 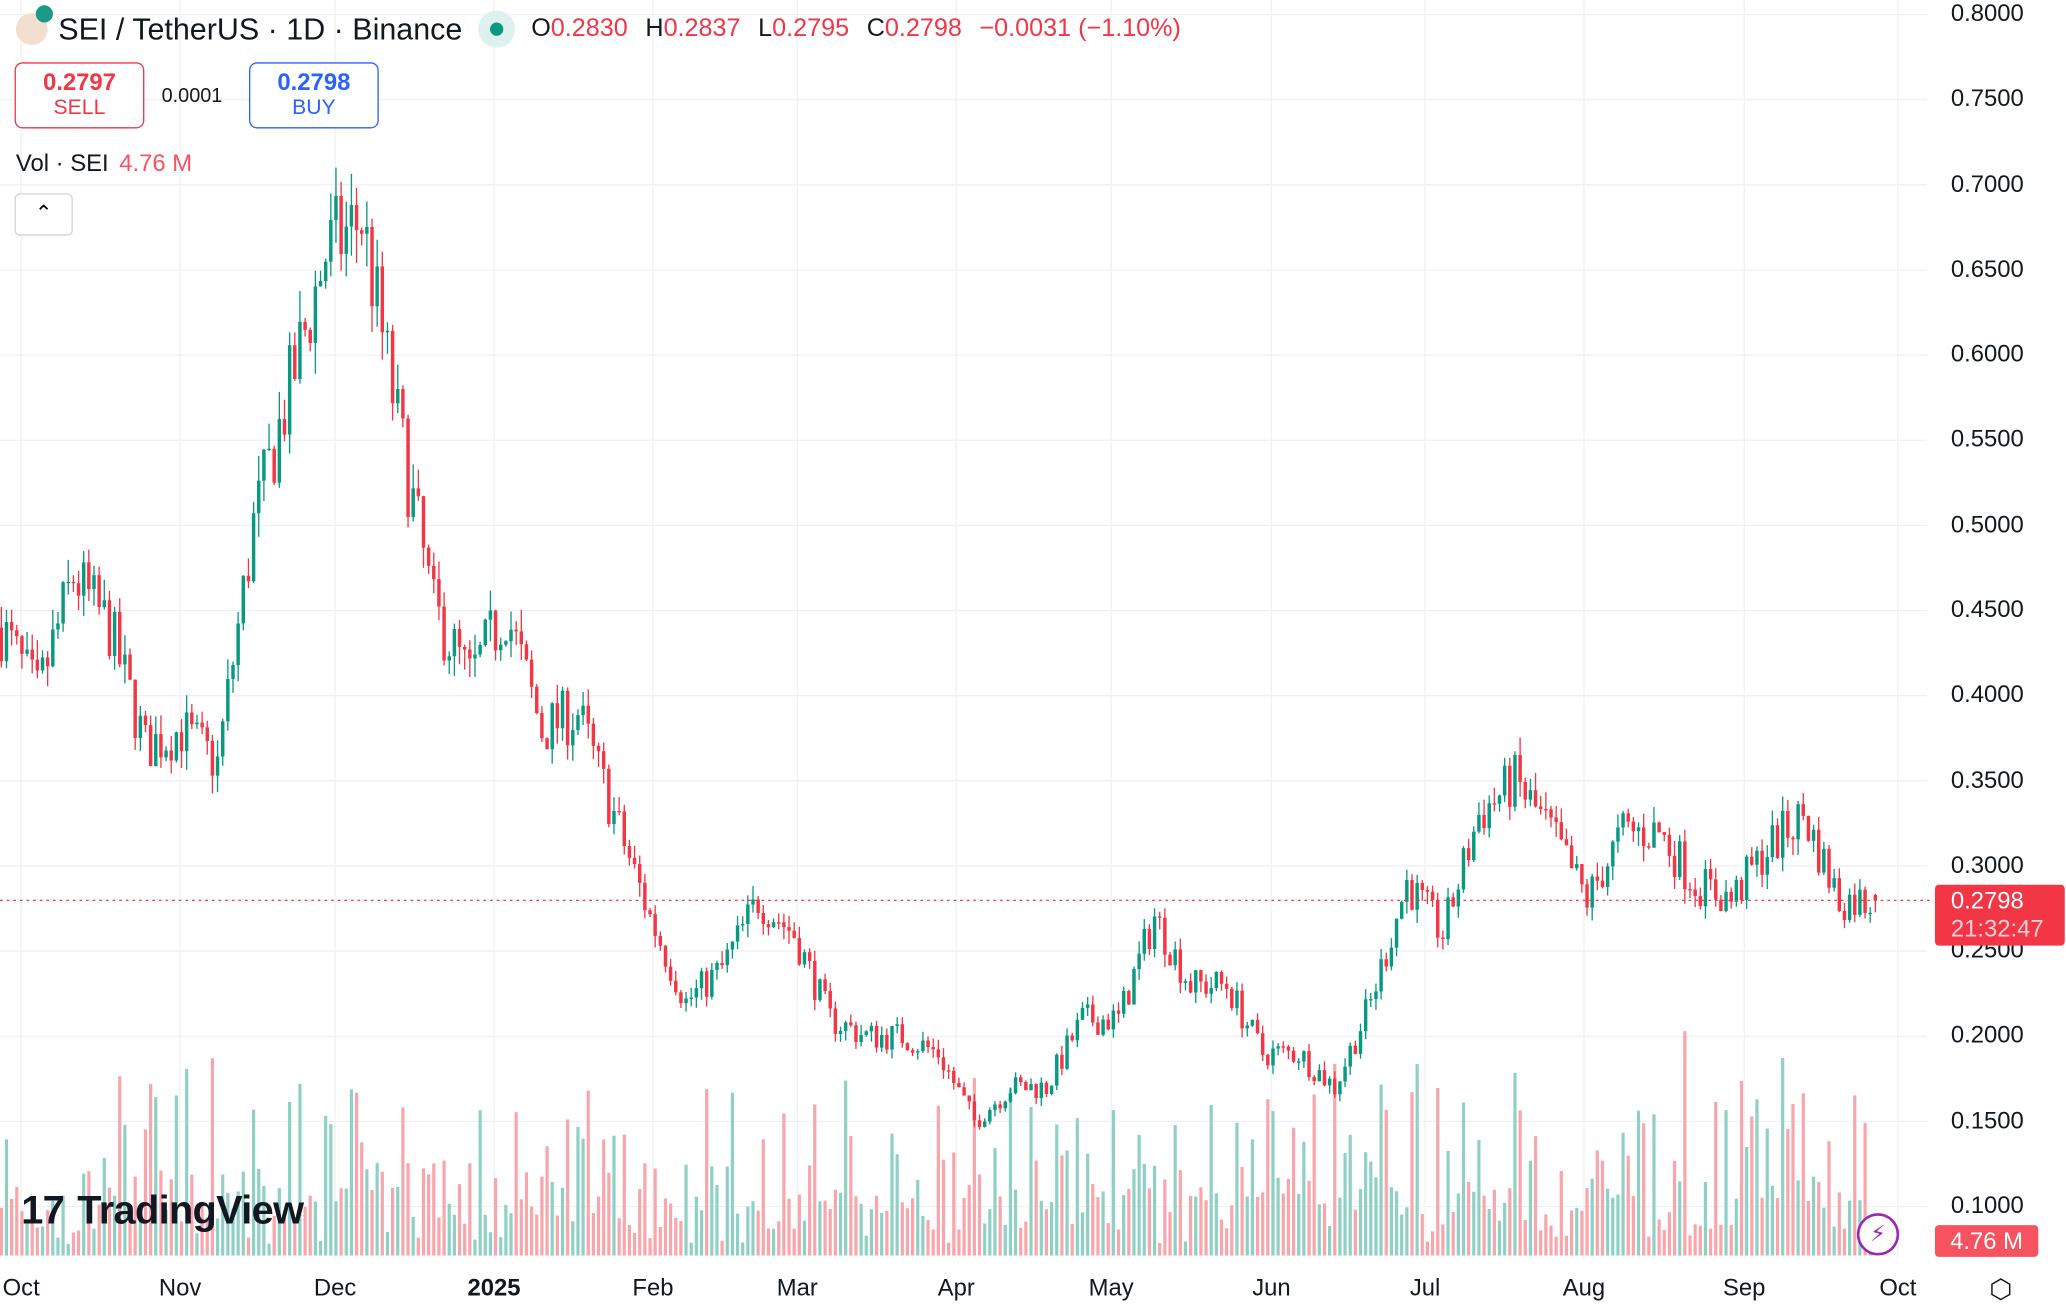 What do you see at coordinates (1878, 1234) in the screenshot?
I see `lightning-icon: ⚡︎` at bounding box center [1878, 1234].